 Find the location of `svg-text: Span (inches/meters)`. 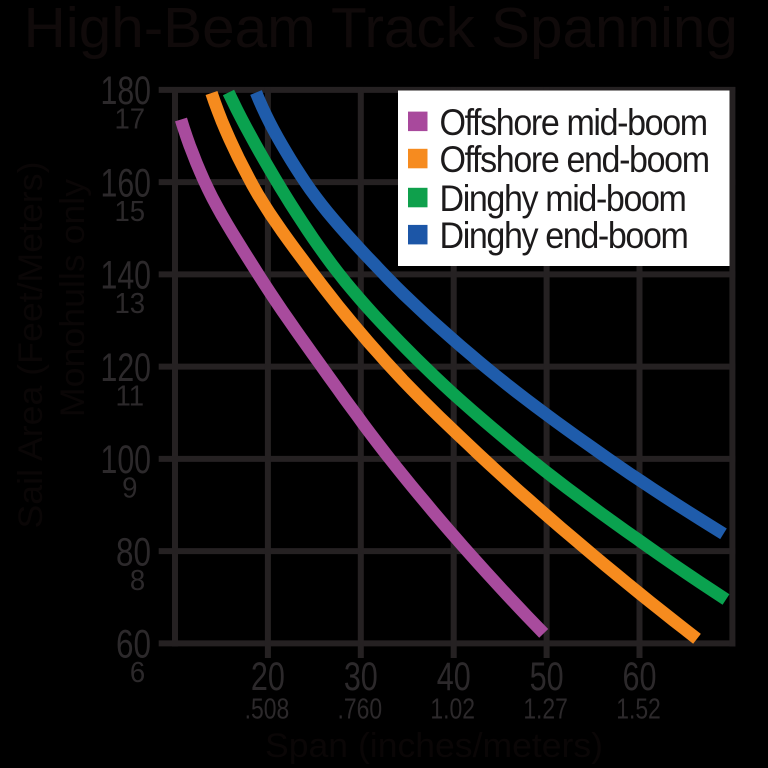

svg-text: Span (inches/meters) is located at coordinates (434, 746).